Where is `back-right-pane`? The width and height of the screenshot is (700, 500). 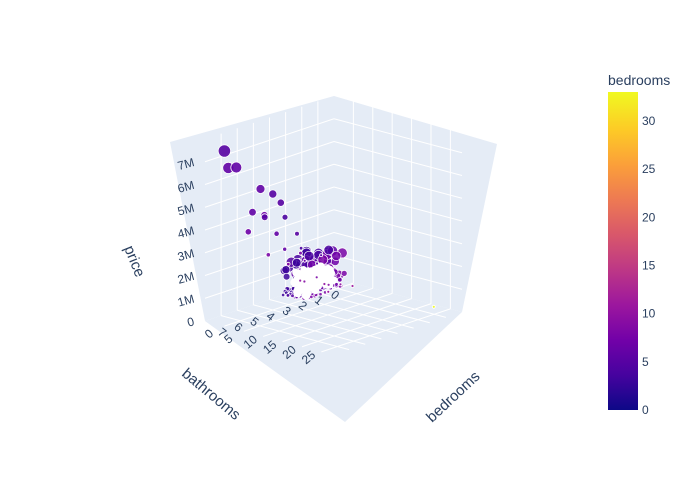
back-right-pane is located at coordinates (415, 204).